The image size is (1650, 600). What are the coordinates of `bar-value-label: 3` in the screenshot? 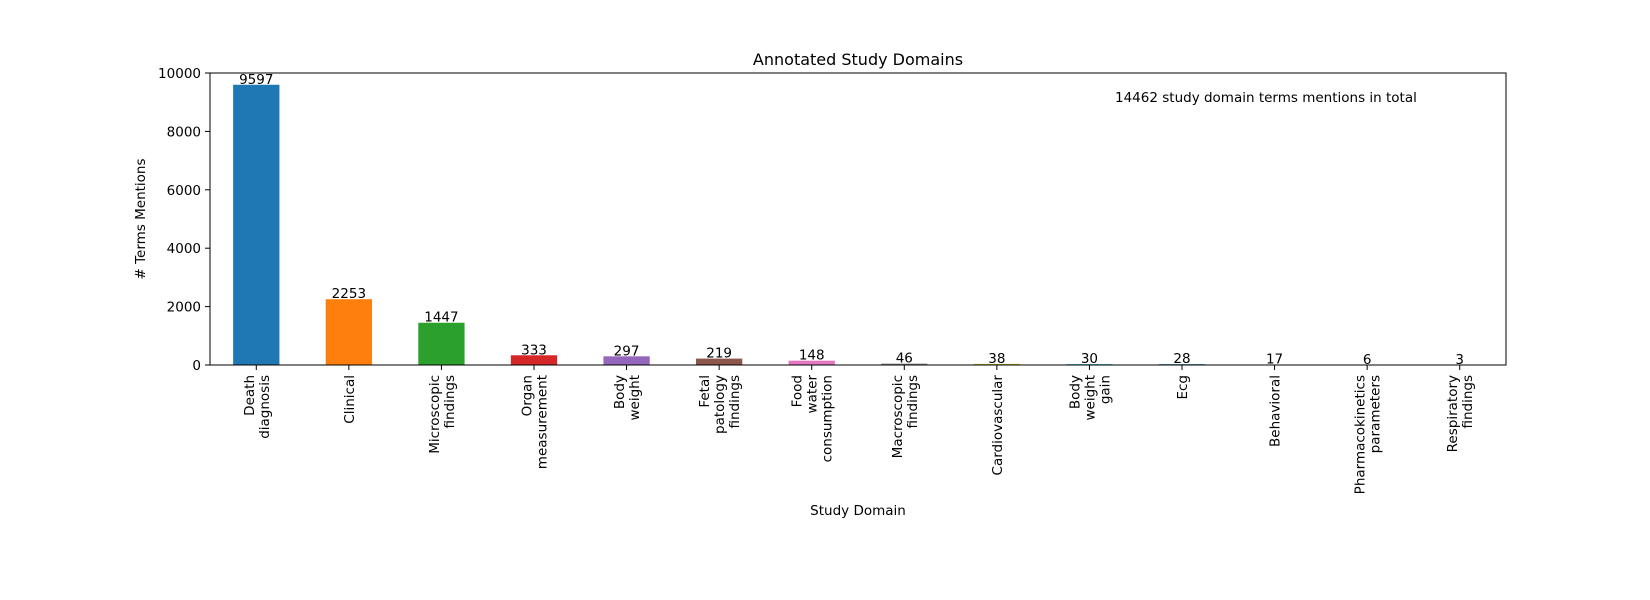 It's located at (1459, 360).